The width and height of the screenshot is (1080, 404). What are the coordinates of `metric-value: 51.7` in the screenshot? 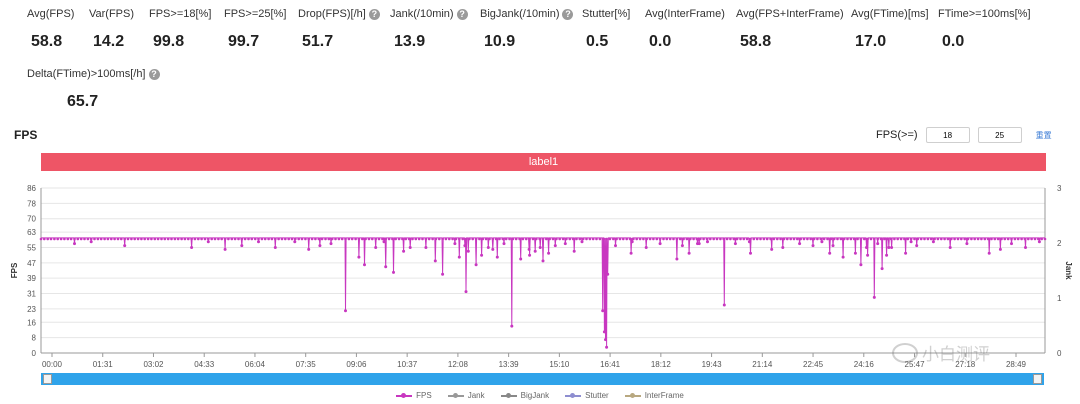 It's located at (318, 41).